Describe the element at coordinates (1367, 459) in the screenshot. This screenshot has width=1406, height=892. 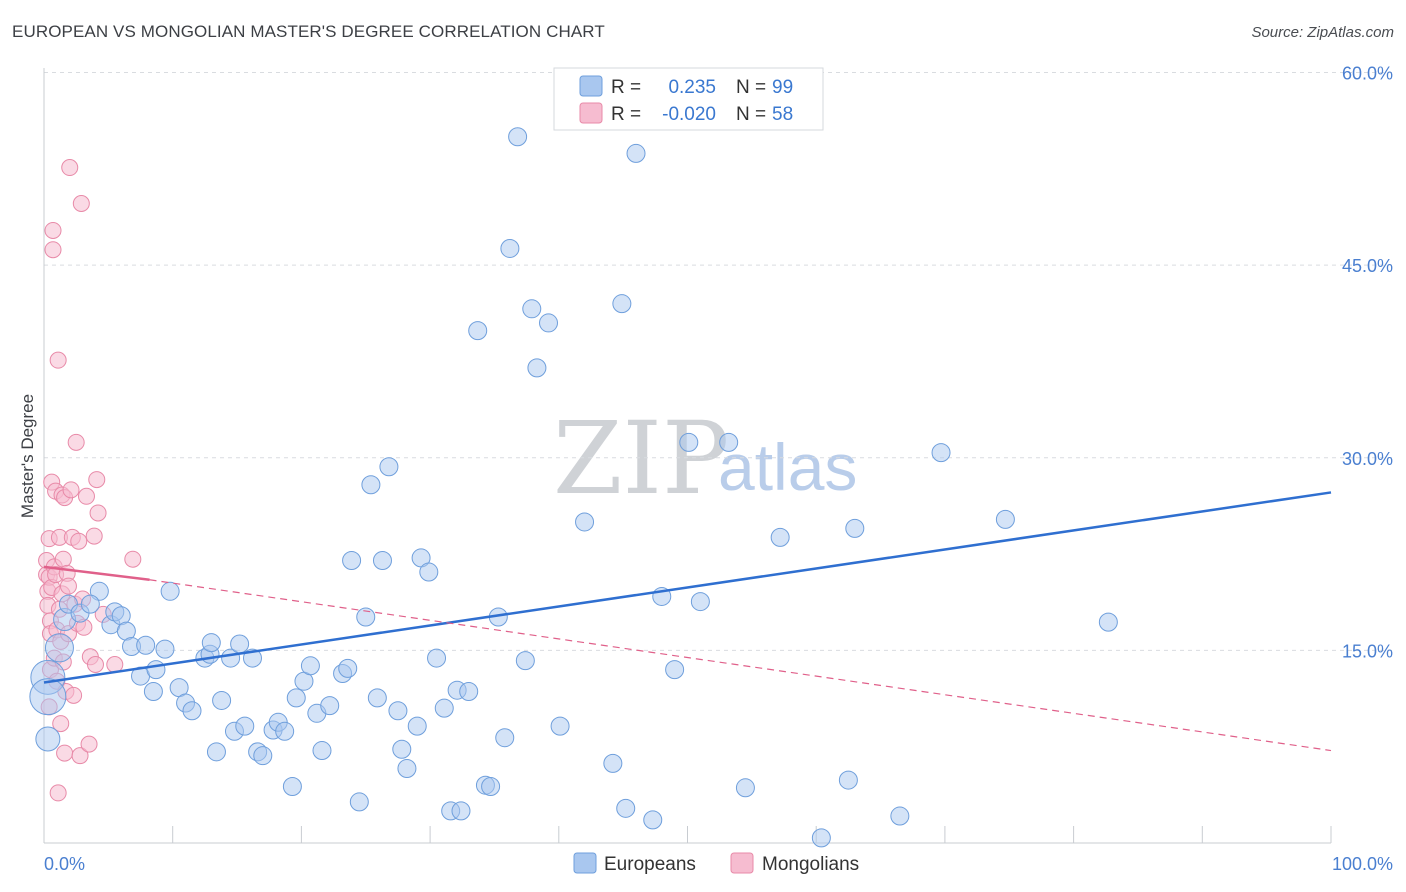
I see `y-tick-label: 30.0%` at that location.